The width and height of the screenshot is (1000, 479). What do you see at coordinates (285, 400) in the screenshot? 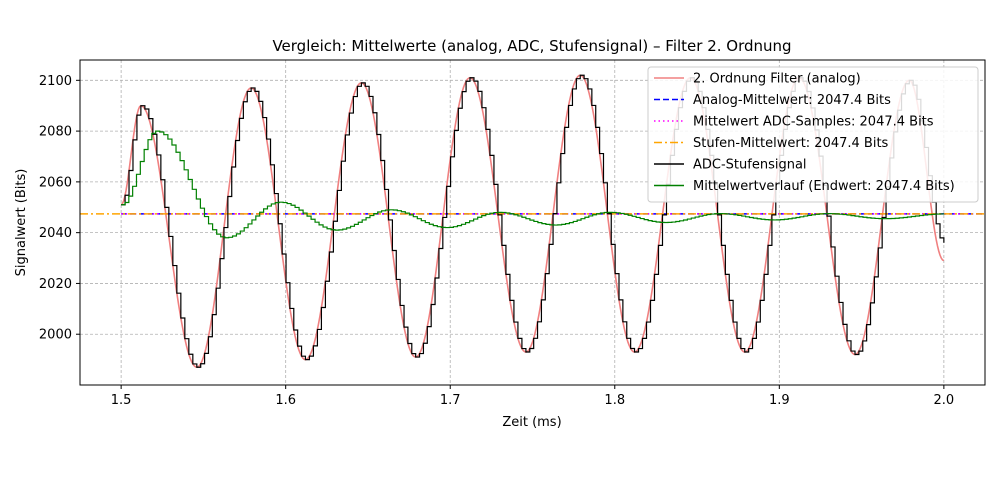
I see `x-tick-label: 1.6` at bounding box center [285, 400].